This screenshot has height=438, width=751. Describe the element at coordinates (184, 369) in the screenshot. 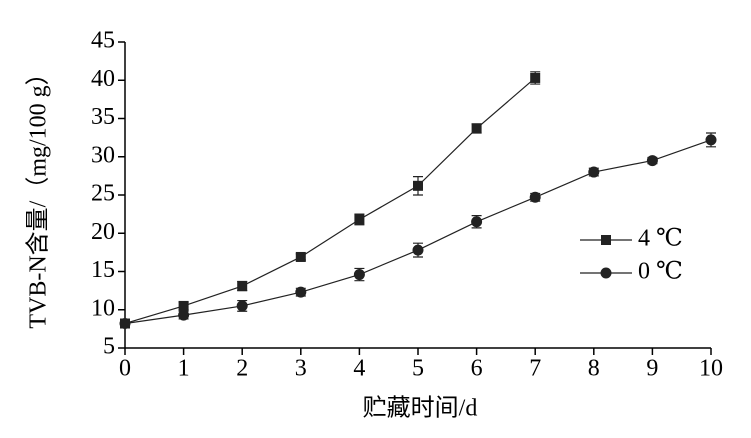

I see `x-tick-label: 1` at that location.